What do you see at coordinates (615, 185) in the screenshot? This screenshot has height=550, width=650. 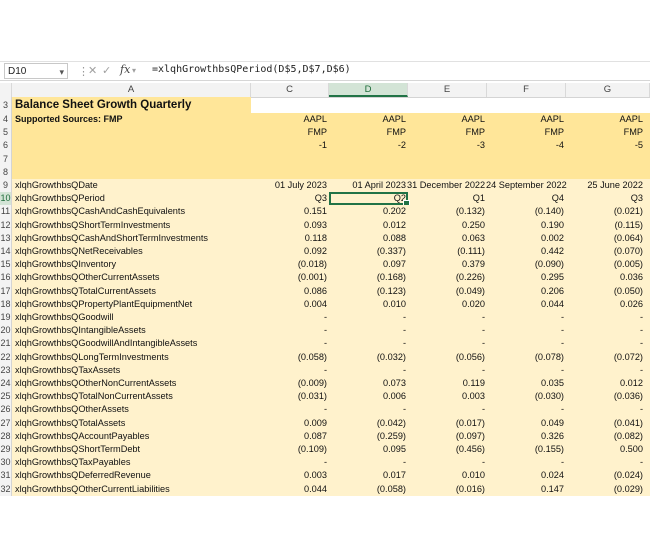 I see `value-cell: 25 June 2022` at bounding box center [615, 185].